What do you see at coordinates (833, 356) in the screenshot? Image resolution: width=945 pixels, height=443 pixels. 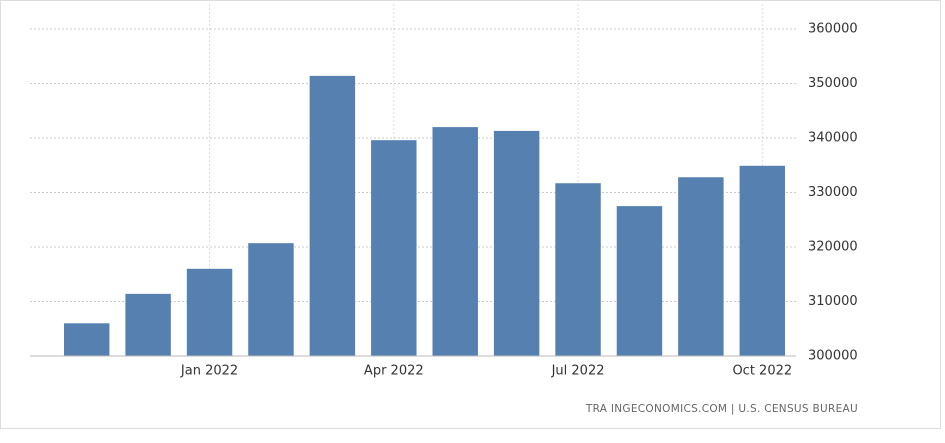 I see `y-tick-label: 300000` at bounding box center [833, 356].